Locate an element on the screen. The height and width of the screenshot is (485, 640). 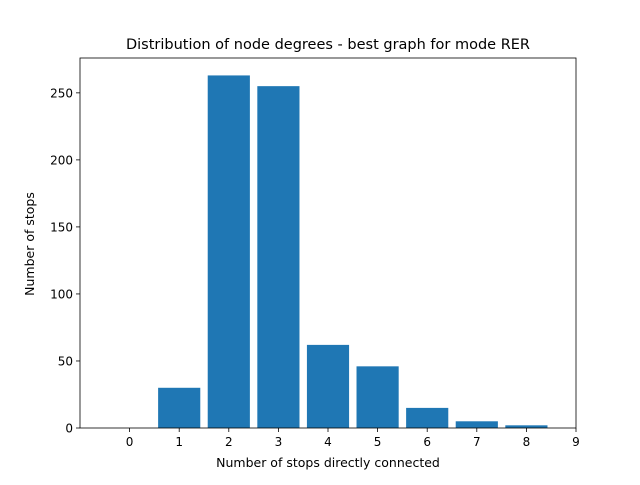
x-tick-label-3: 3 is located at coordinates (279, 442).